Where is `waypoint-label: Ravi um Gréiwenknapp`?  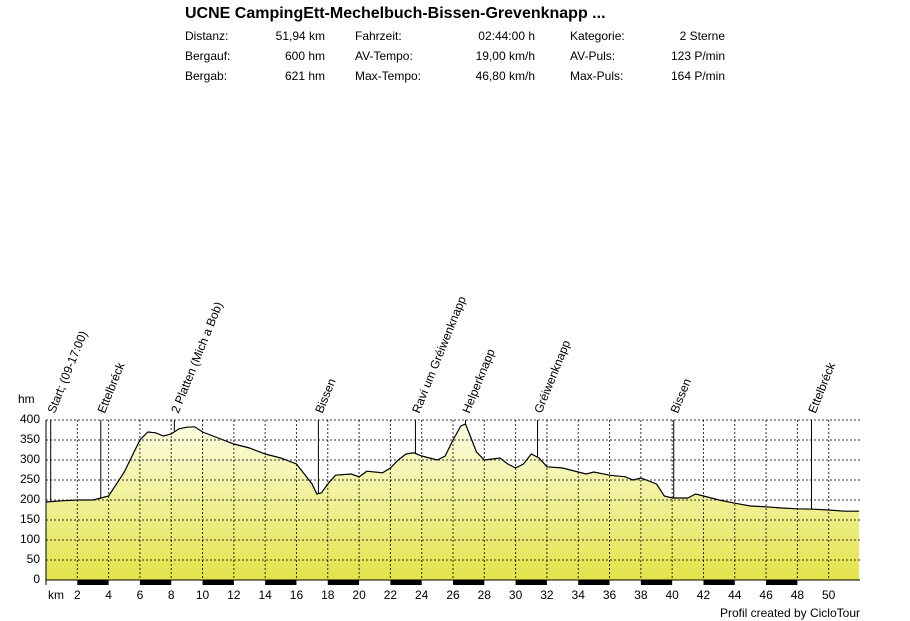
waypoint-label: Ravi um Gréiwenknapp is located at coordinates (439, 354).